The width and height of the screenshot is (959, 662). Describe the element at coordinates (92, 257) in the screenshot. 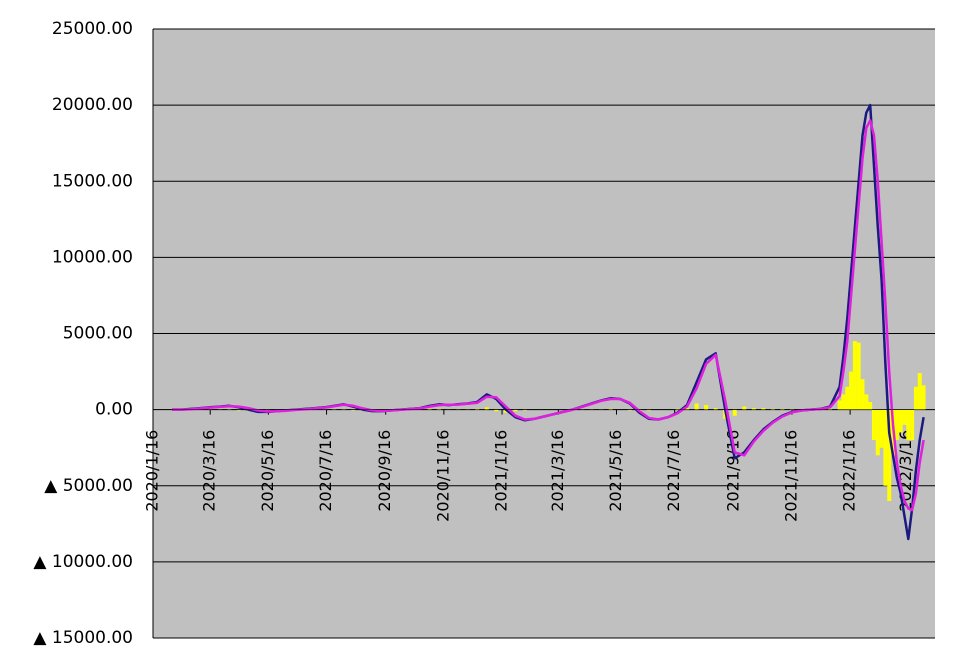

I see `y-tick-label: 10000.00` at that location.